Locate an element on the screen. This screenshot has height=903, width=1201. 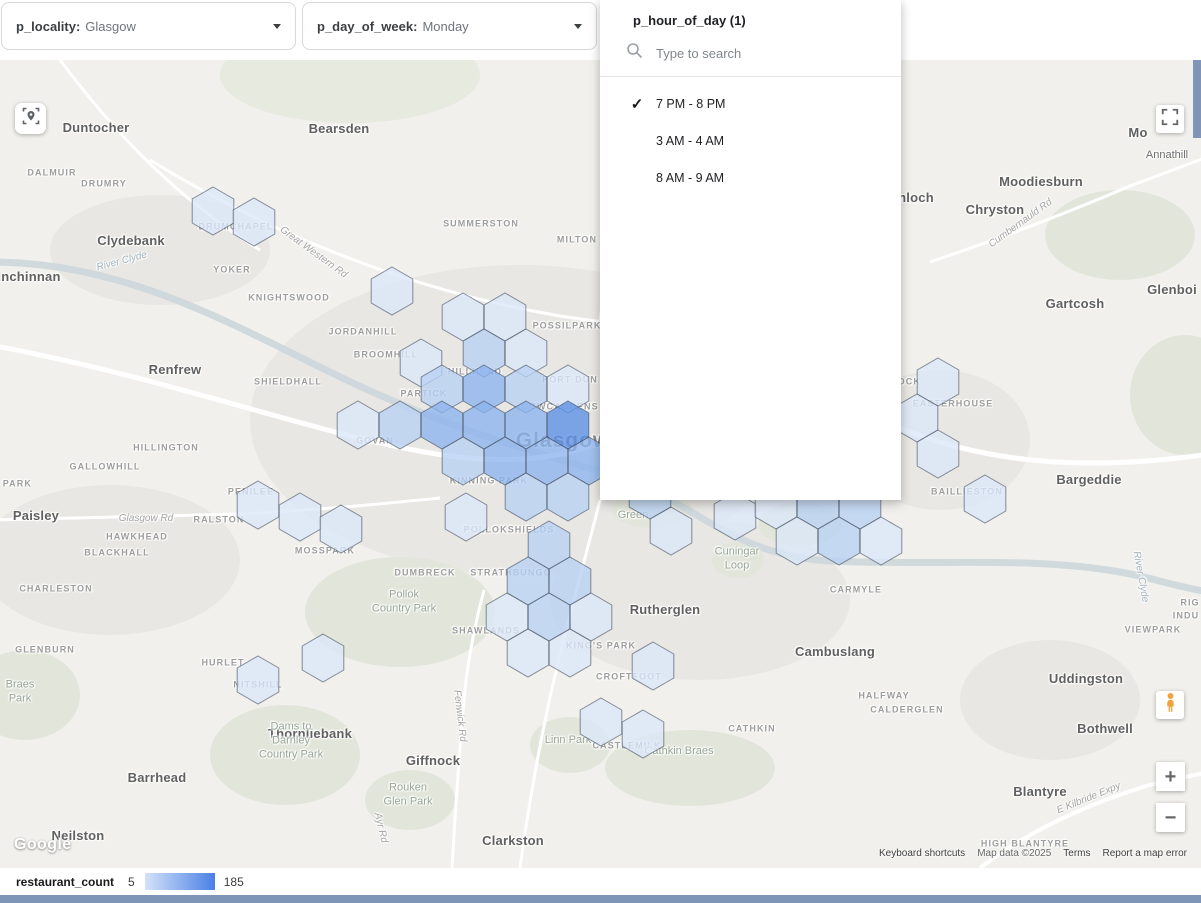
fullscreen-icon is located at coordinates (1170, 119).